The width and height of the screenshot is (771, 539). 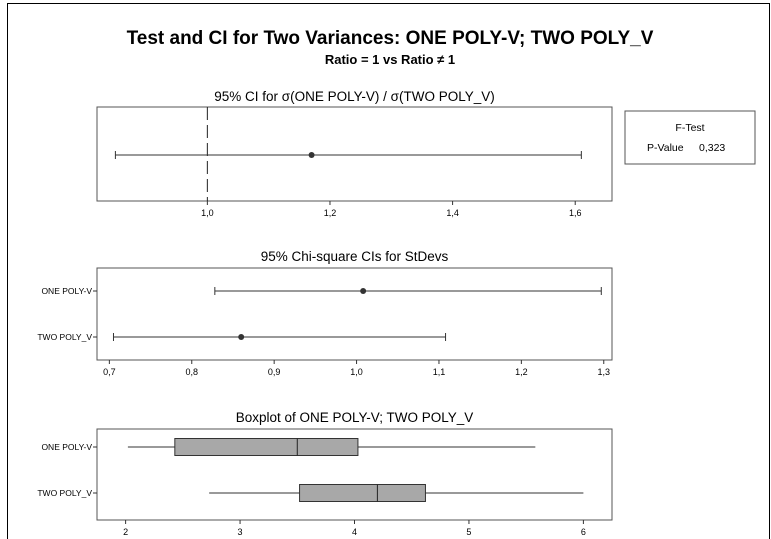 What do you see at coordinates (689, 128) in the screenshot?
I see `f-test-heading: F-Test` at bounding box center [689, 128].